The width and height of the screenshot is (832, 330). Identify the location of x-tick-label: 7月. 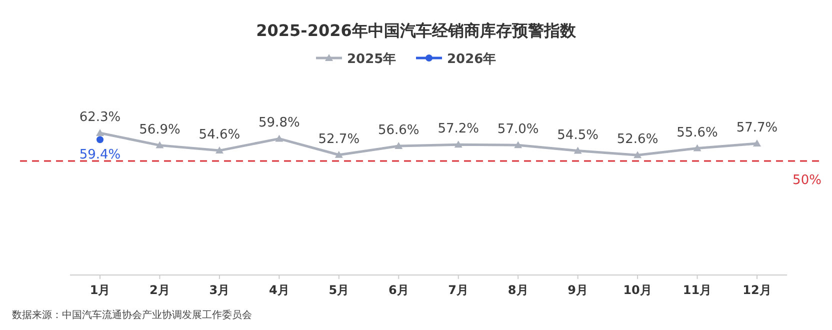
(458, 290).